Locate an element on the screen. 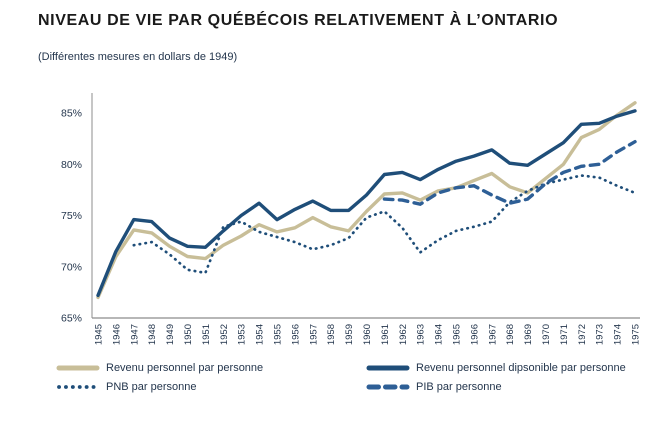  x-tick-label: 1953 is located at coordinates (242, 334).